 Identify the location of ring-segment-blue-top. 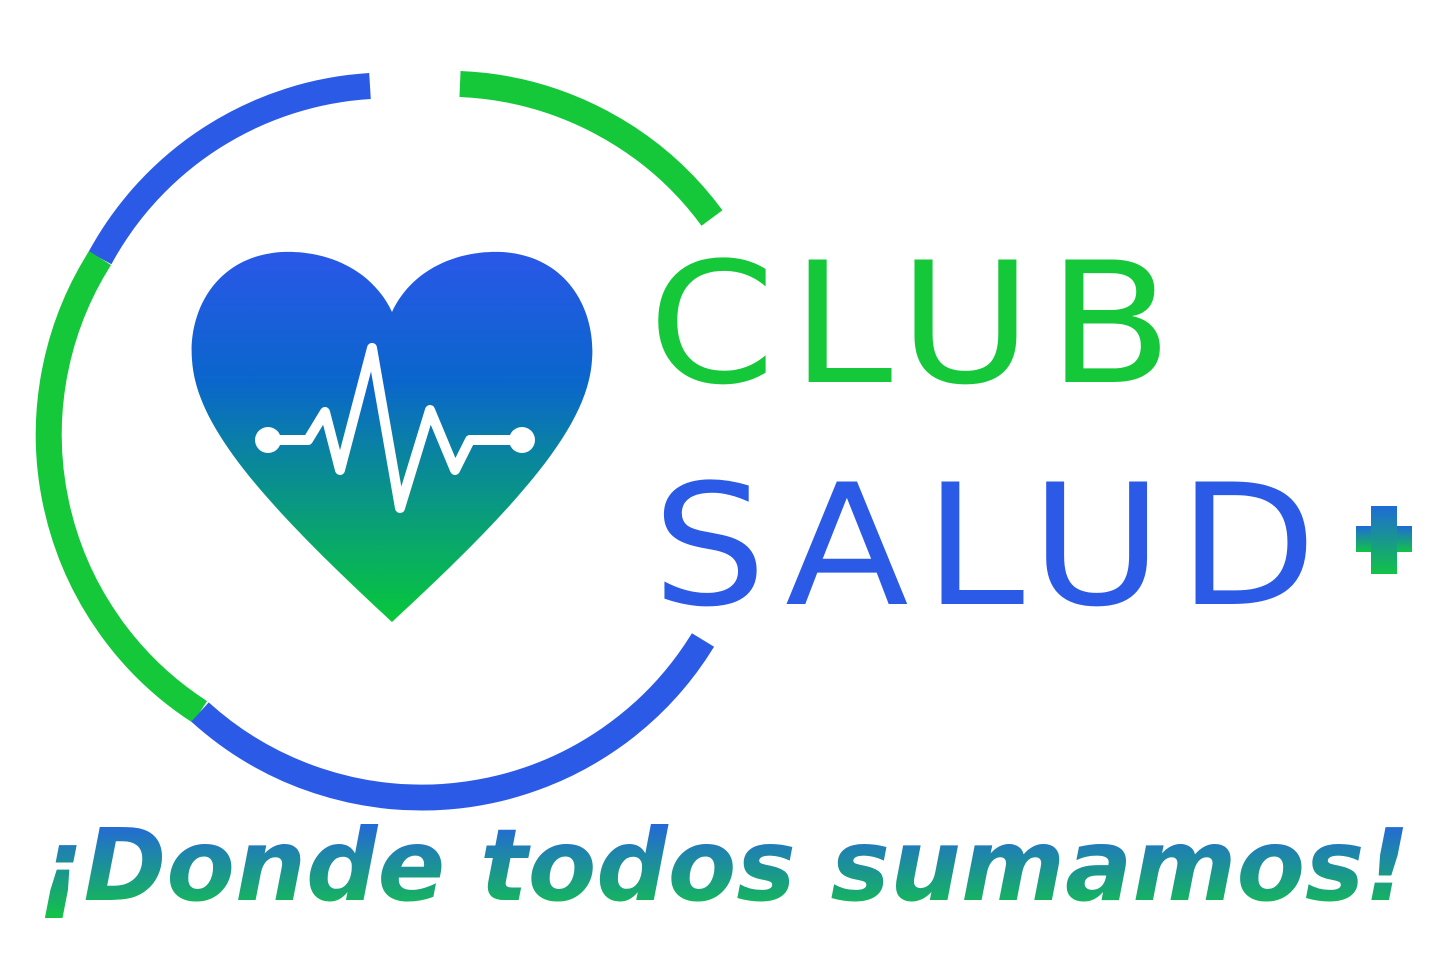
(229, 169).